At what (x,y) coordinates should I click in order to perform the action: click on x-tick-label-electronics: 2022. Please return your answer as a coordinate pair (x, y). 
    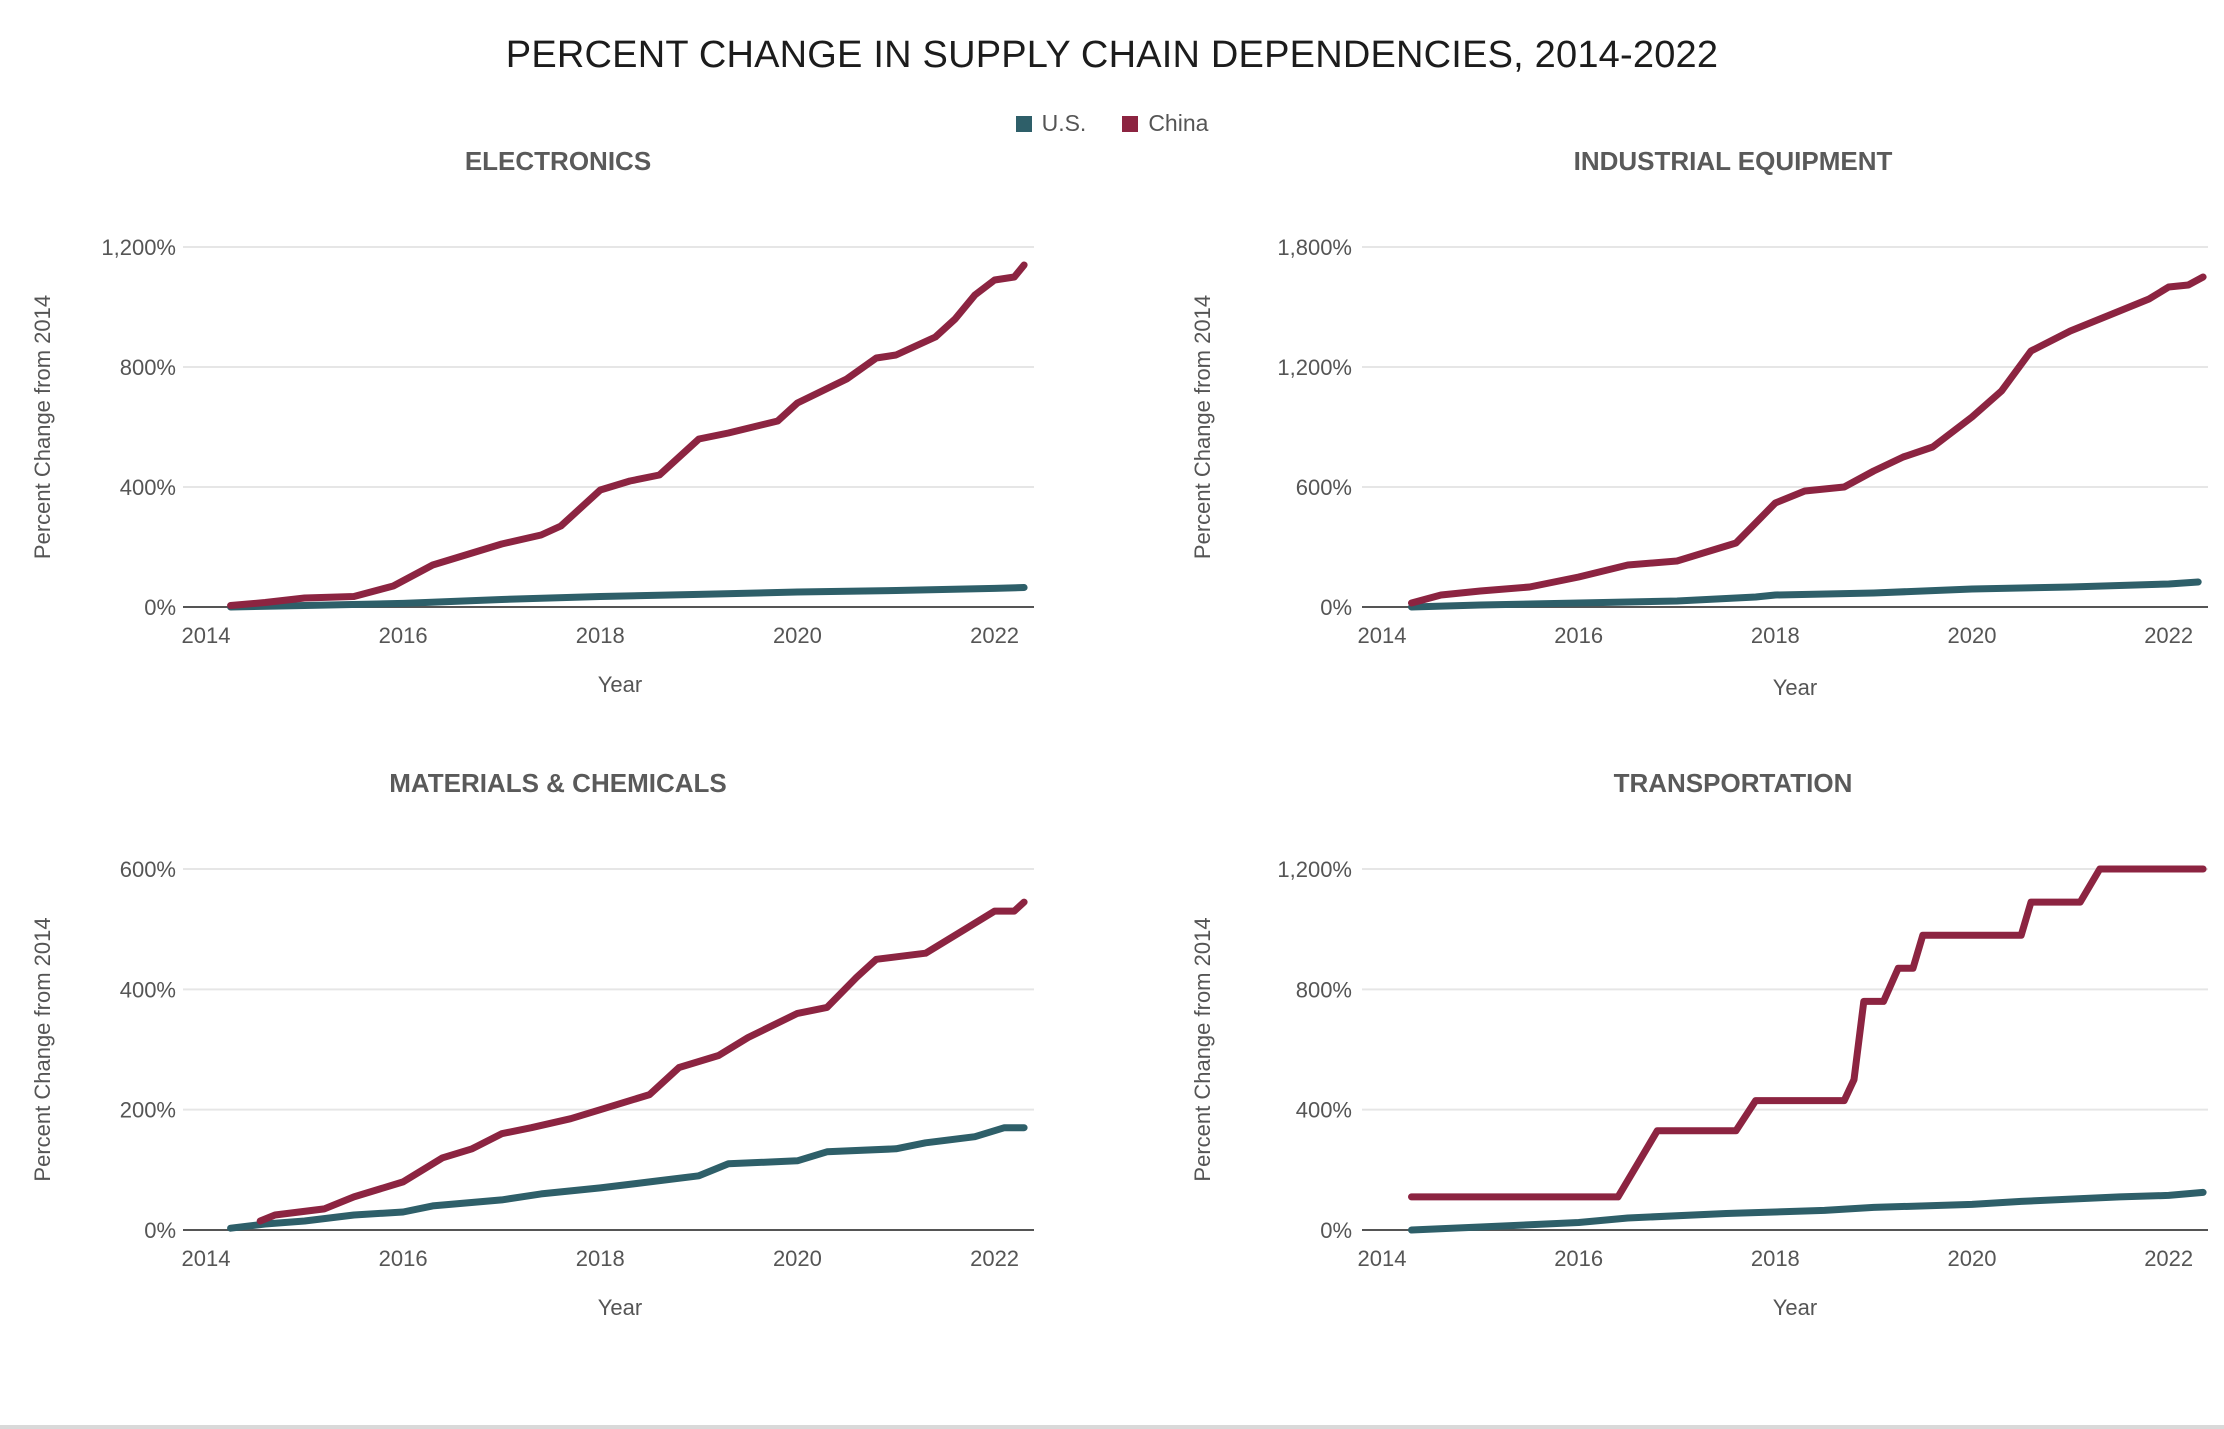
    Looking at the image, I should click on (994, 635).